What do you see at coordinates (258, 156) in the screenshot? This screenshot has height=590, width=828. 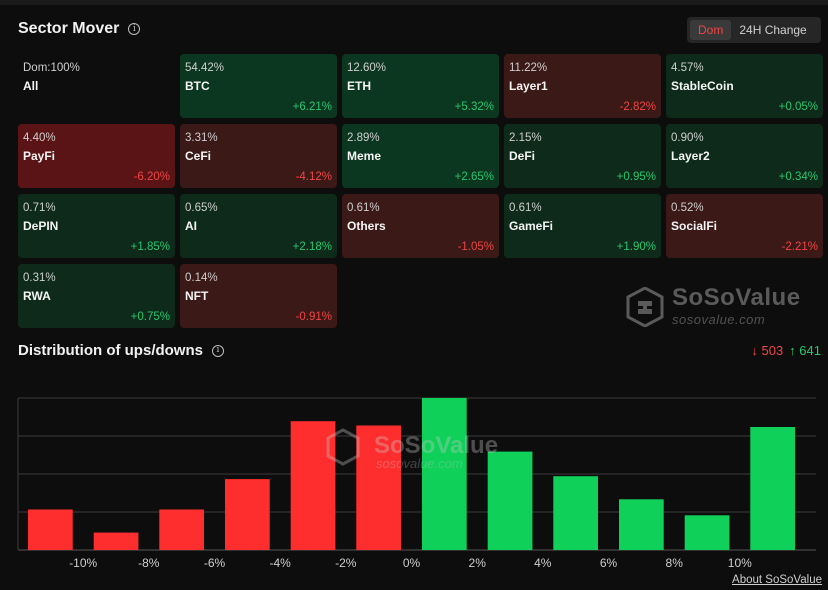 I see `sector-tile-cefi: 3.31% CeFi -4.12%` at bounding box center [258, 156].